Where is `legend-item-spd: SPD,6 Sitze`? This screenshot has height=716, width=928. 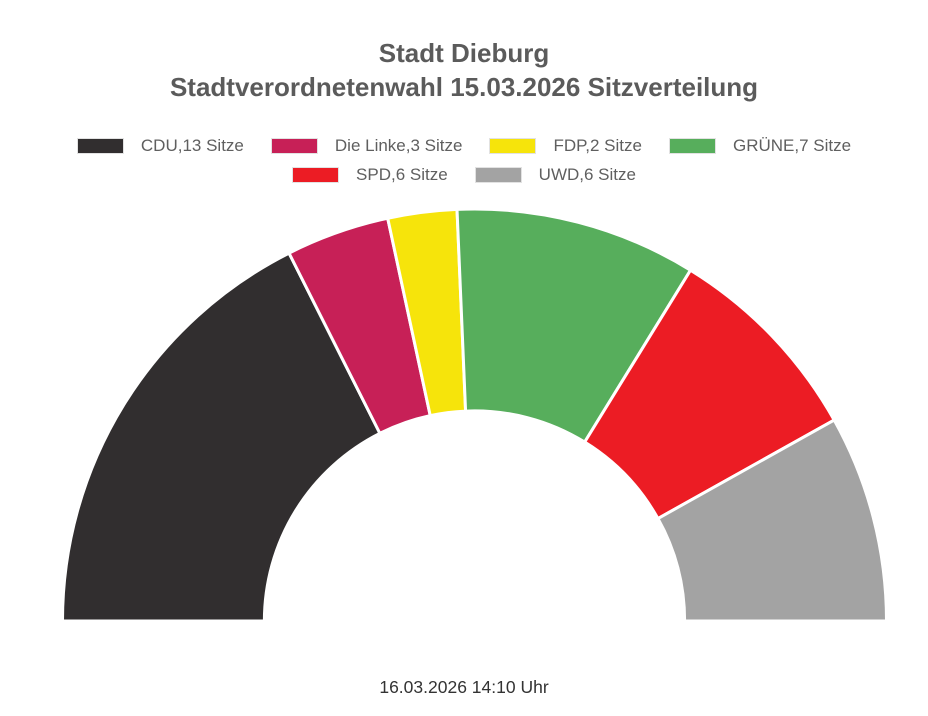 legend-item-spd: SPD,6 Sitze is located at coordinates (370, 175).